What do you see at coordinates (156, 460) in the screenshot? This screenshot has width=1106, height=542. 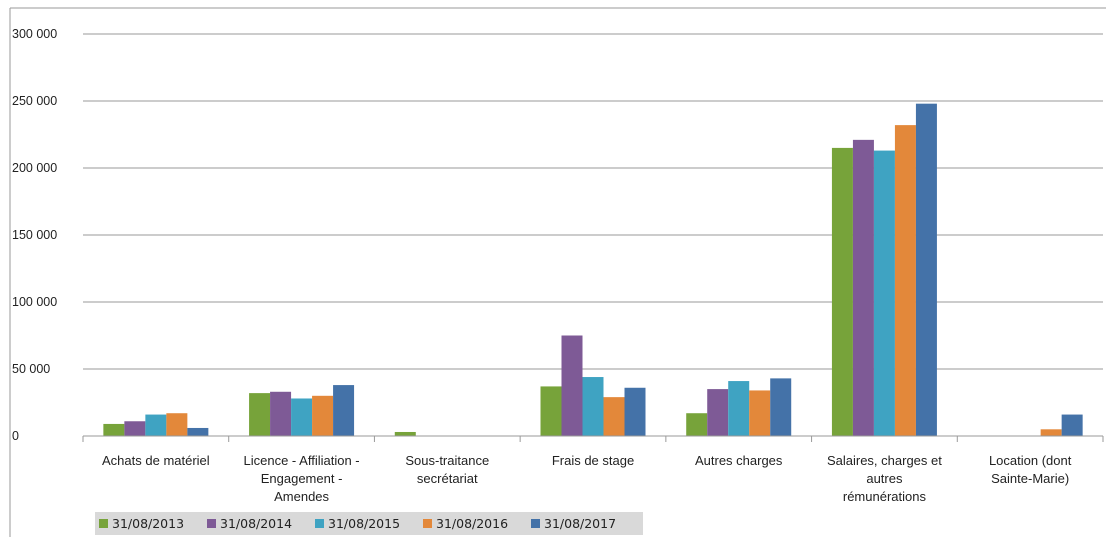 I see `x-category-label: Achats de matériel` at bounding box center [156, 460].